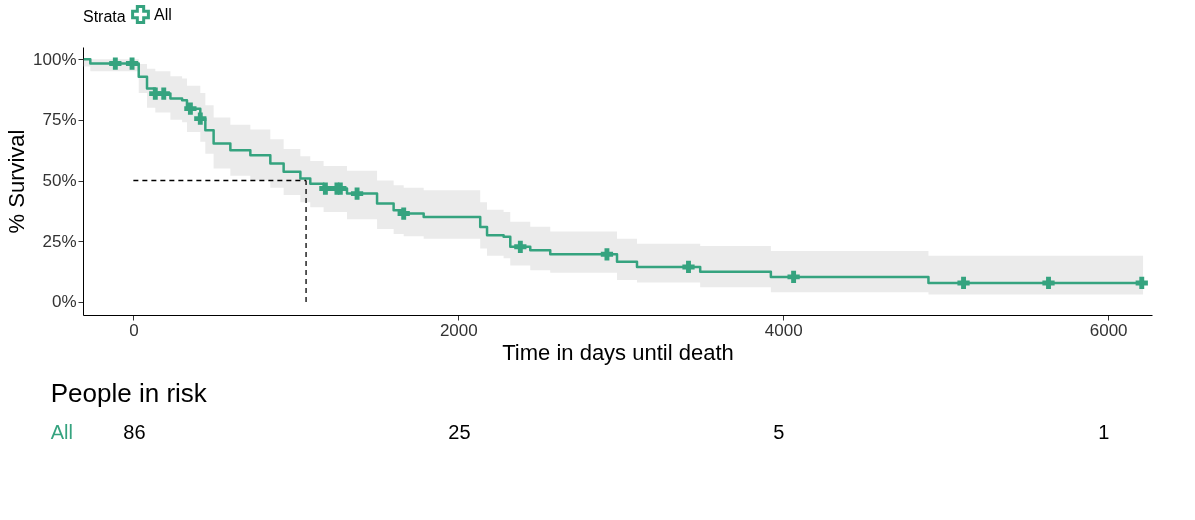  What do you see at coordinates (1104, 432) in the screenshot?
I see `data-label: 1` at bounding box center [1104, 432].